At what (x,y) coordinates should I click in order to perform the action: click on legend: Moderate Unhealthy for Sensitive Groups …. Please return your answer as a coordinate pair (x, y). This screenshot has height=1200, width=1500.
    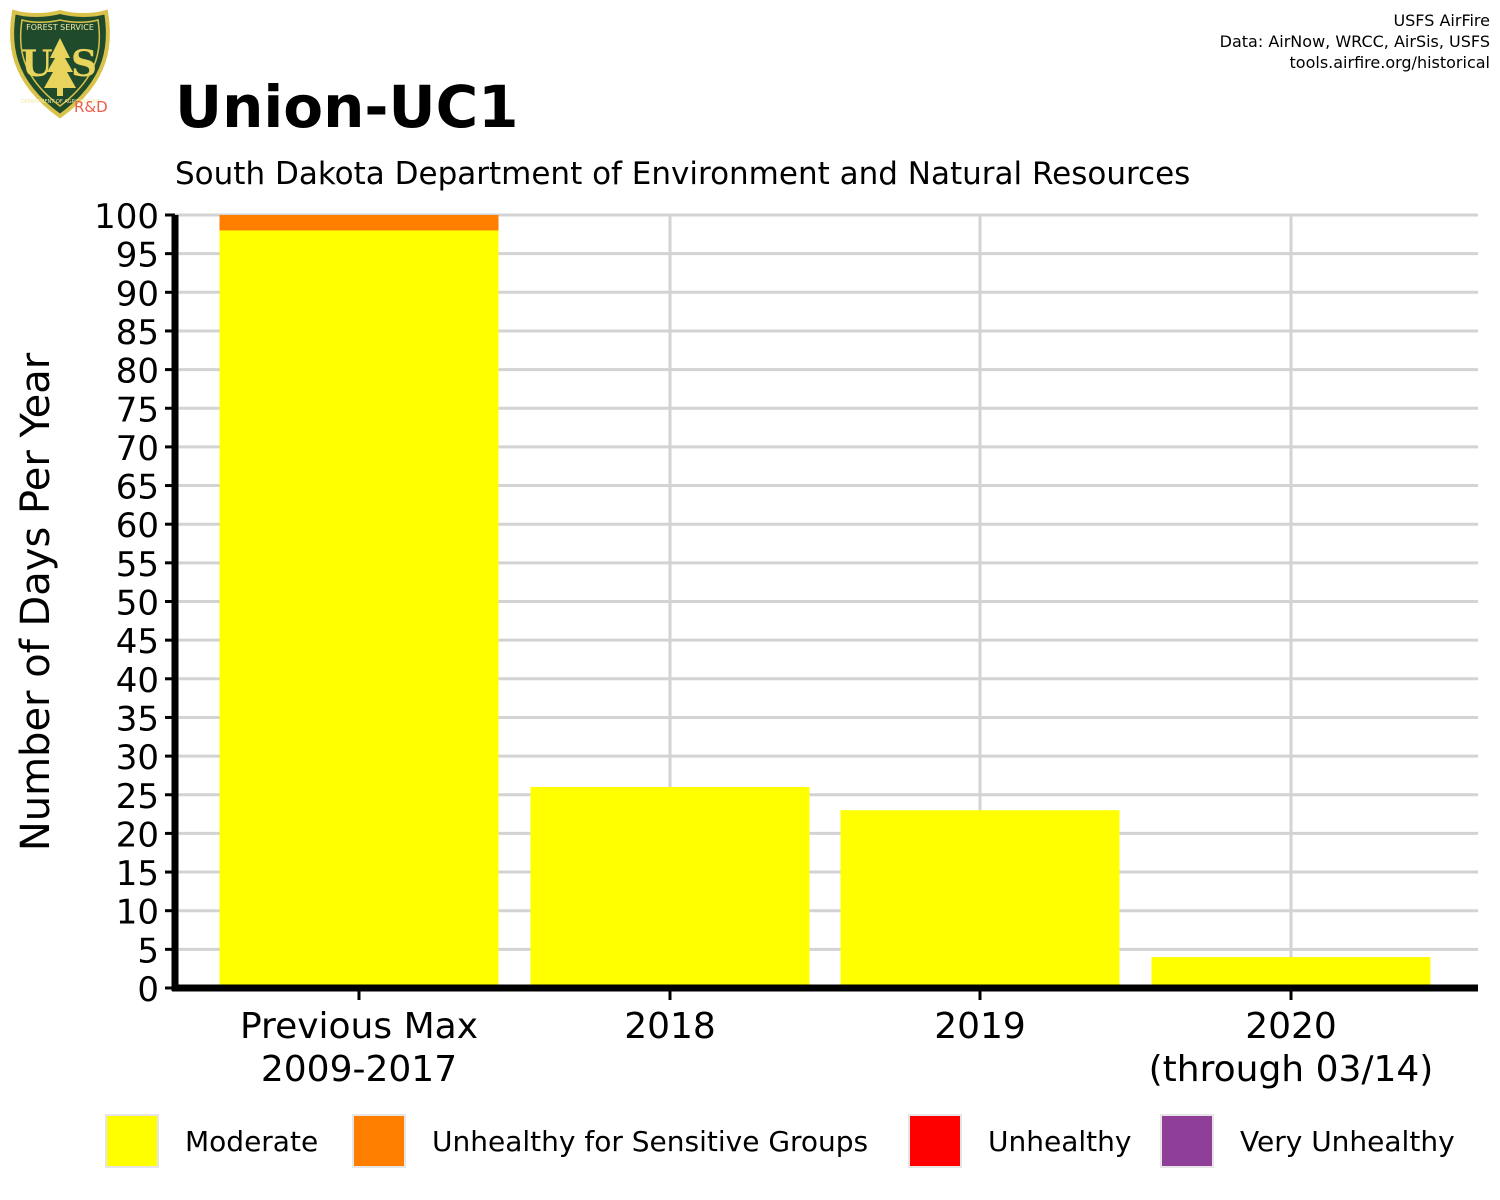
    Looking at the image, I should click on (800, 1142).